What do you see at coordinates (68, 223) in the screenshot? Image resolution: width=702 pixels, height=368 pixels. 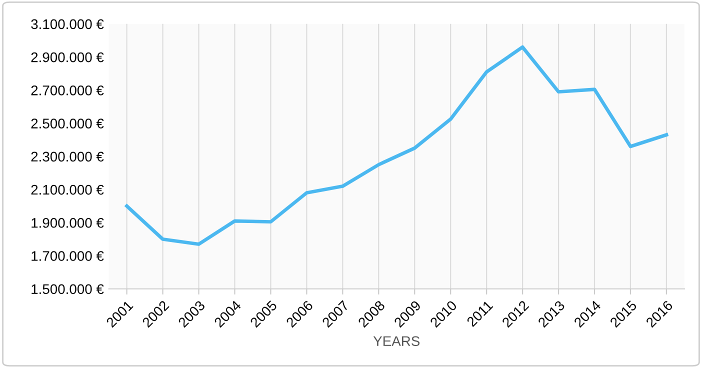 I see `y-tick-label: 1.900.000 €` at bounding box center [68, 223].